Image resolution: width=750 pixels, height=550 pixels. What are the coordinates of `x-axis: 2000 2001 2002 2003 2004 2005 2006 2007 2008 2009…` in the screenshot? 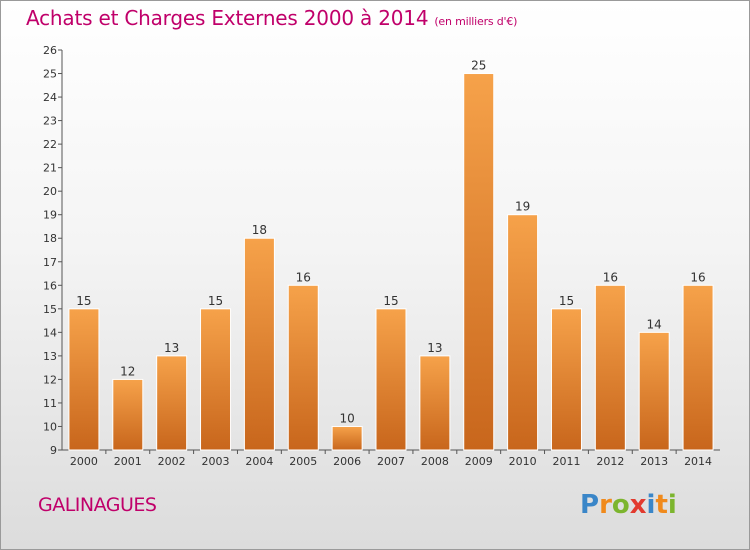 It's located at (391, 458).